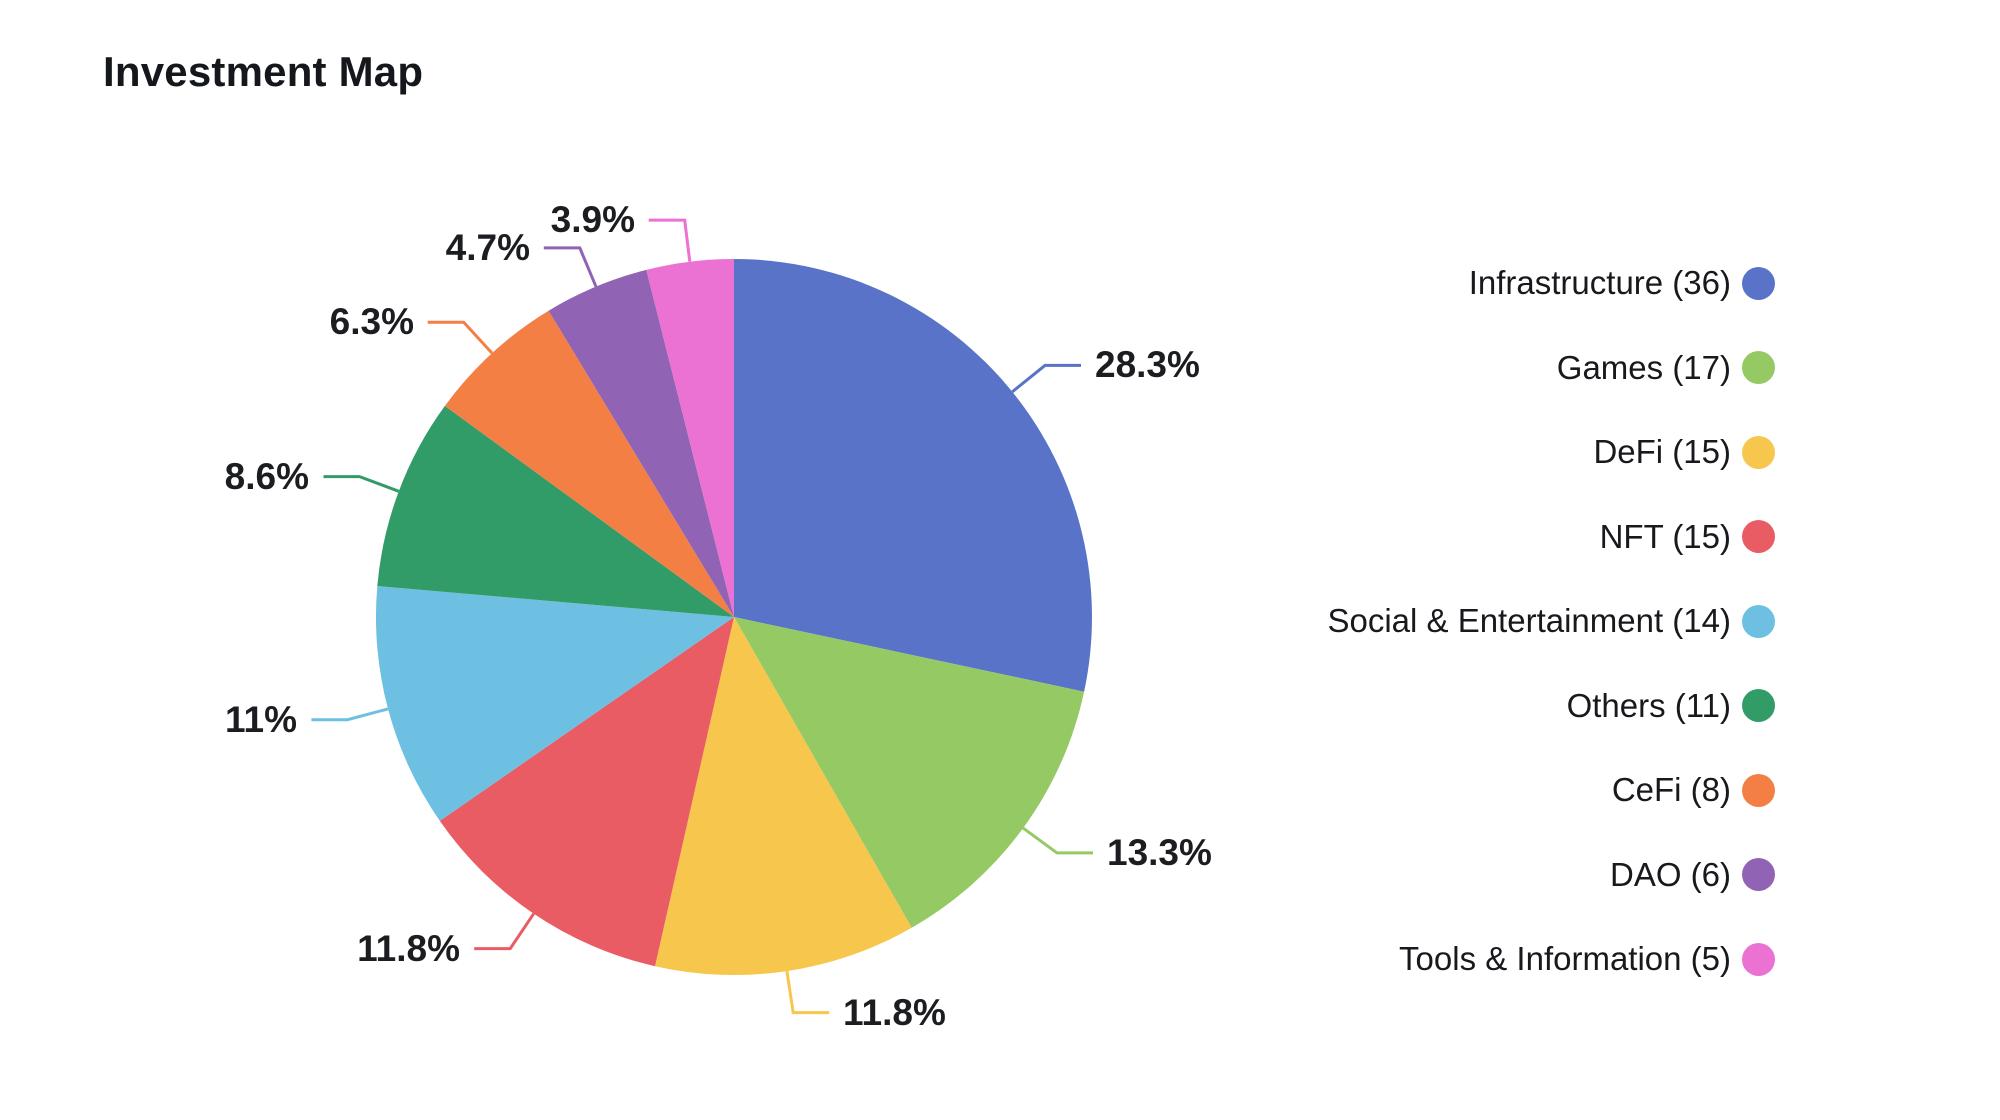  I want to click on leader-line-tools-information, so click(670, 240).